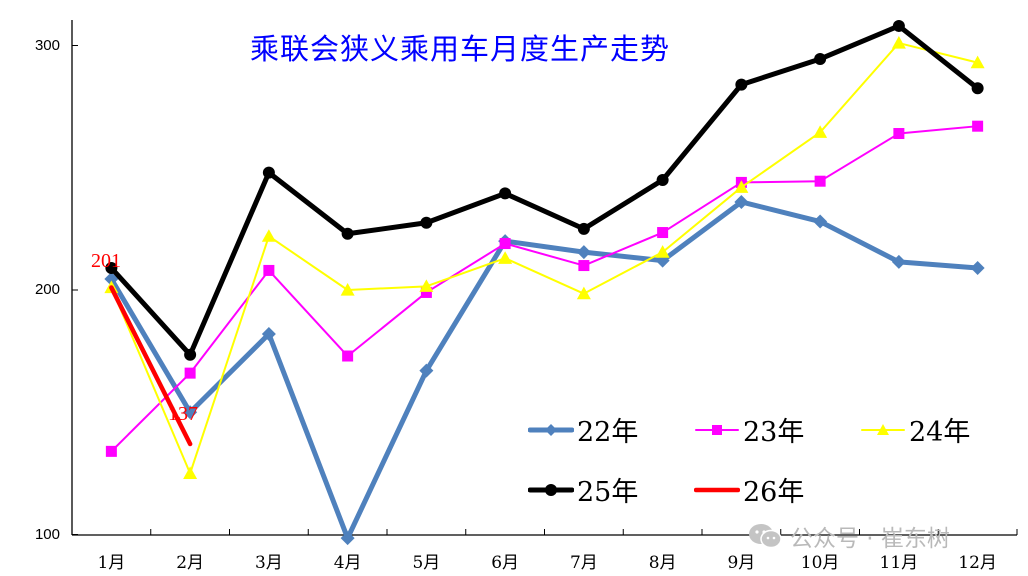 The height and width of the screenshot is (576, 1028). I want to click on legend-item: 22年, so click(583, 429).